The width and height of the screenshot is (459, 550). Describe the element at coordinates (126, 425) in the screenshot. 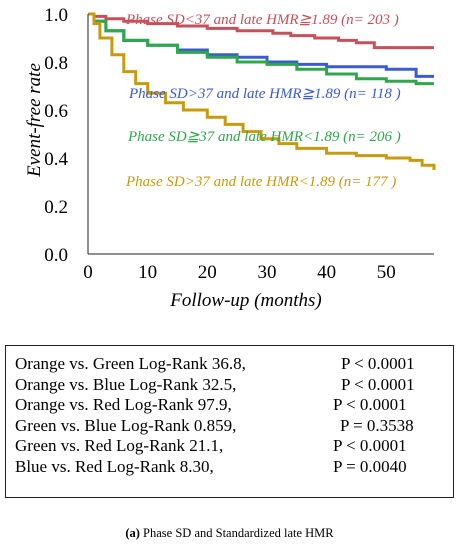

I see `stat-comparison: Green vs. Blue Log-Rank 0.859,` at that location.